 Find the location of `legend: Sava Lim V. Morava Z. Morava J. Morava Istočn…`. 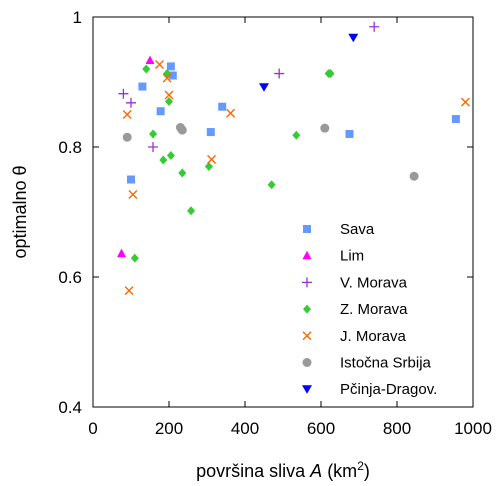

legend: Sava Lim V. Morava Z. Morava J. Morava Istočn… is located at coordinates (369, 309).